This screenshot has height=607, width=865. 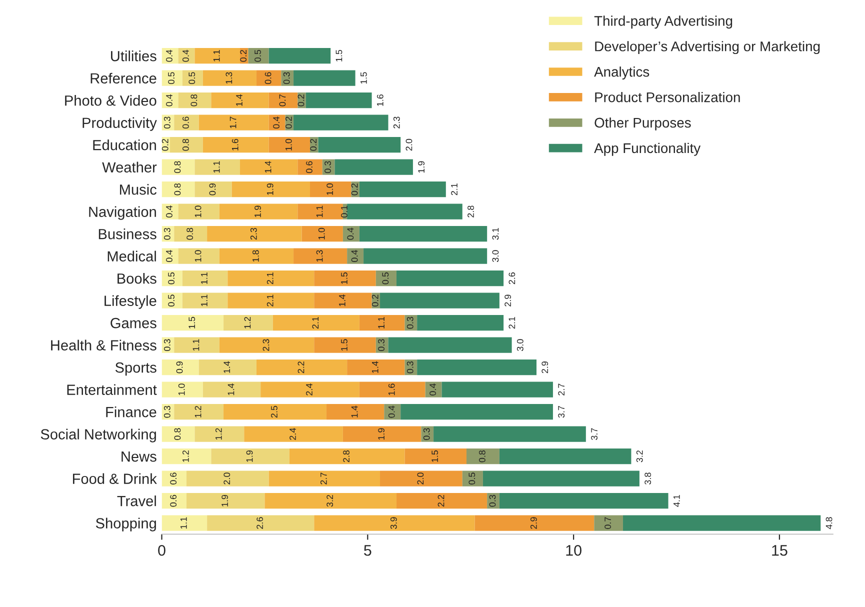 I want to click on legend-label: Developer’s Advertising or Marketing, so click(x=707, y=47).